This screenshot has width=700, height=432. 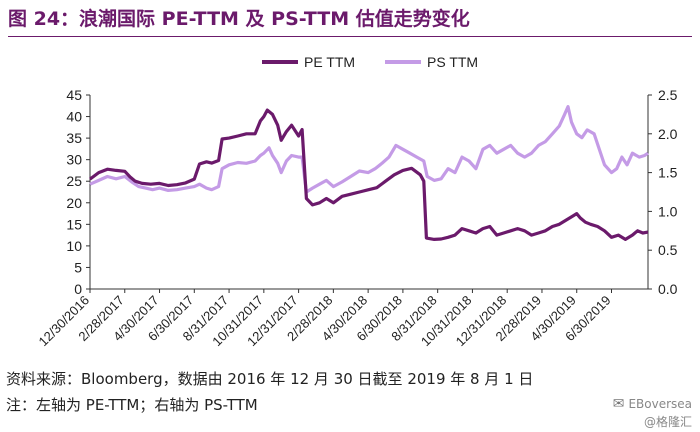 I want to click on right-tick-label: 0.5, so click(x=668, y=250).